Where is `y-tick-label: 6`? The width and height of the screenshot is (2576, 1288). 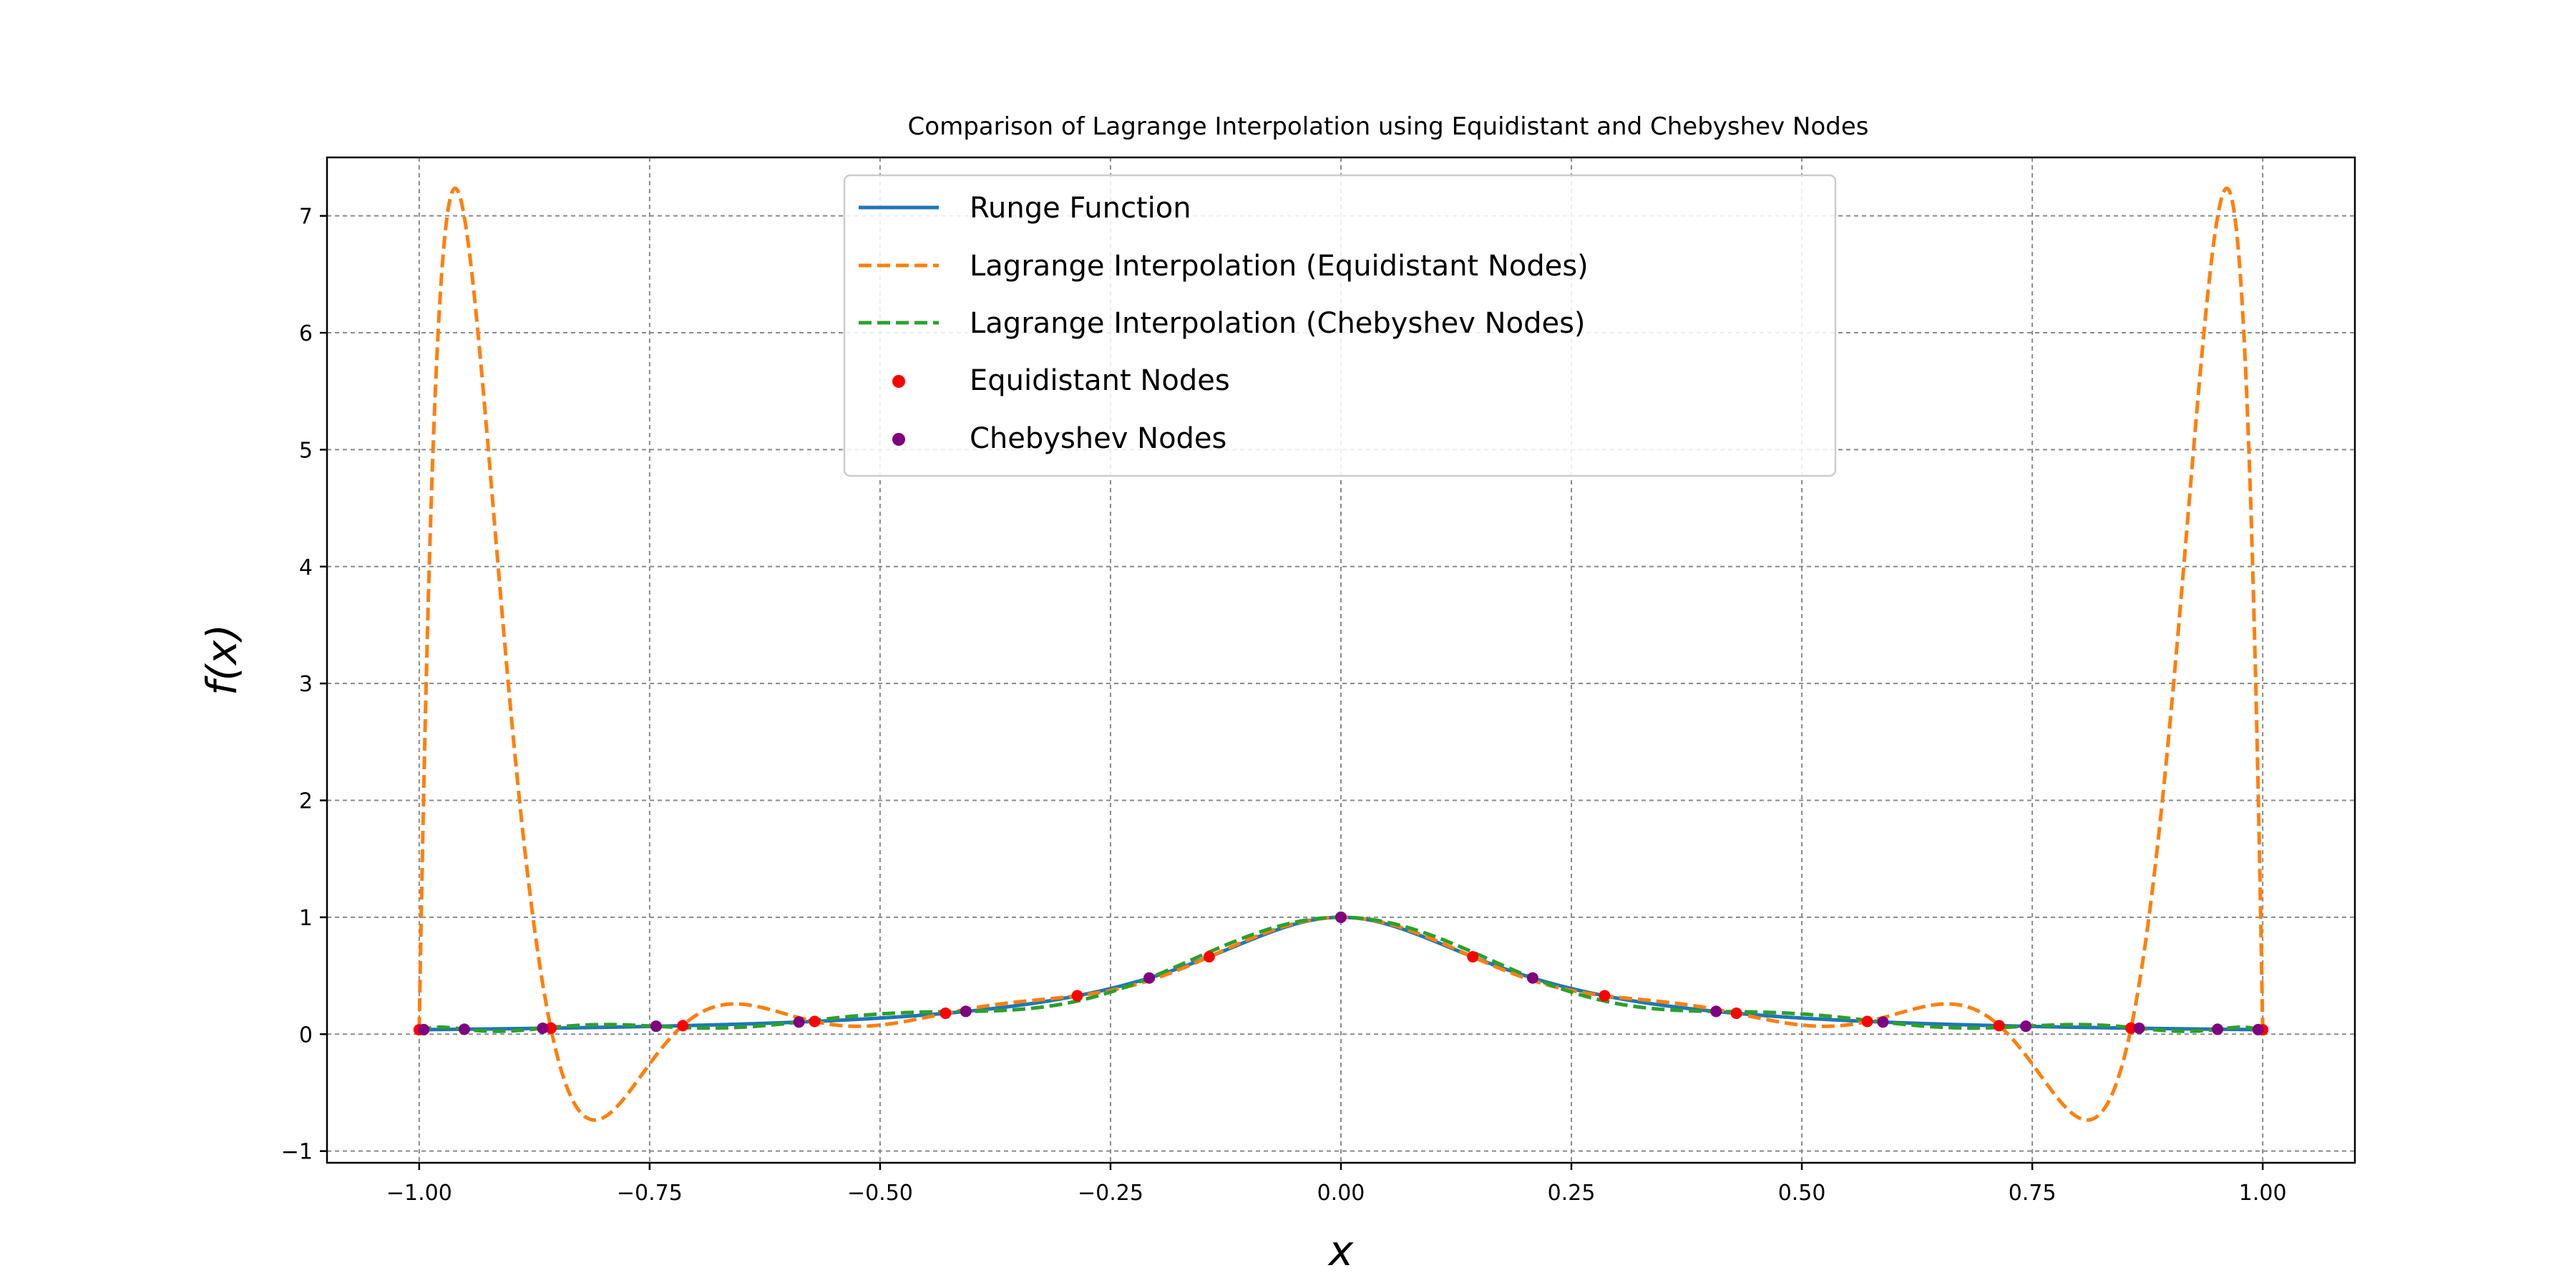
y-tick-label: 6 is located at coordinates (306, 333).